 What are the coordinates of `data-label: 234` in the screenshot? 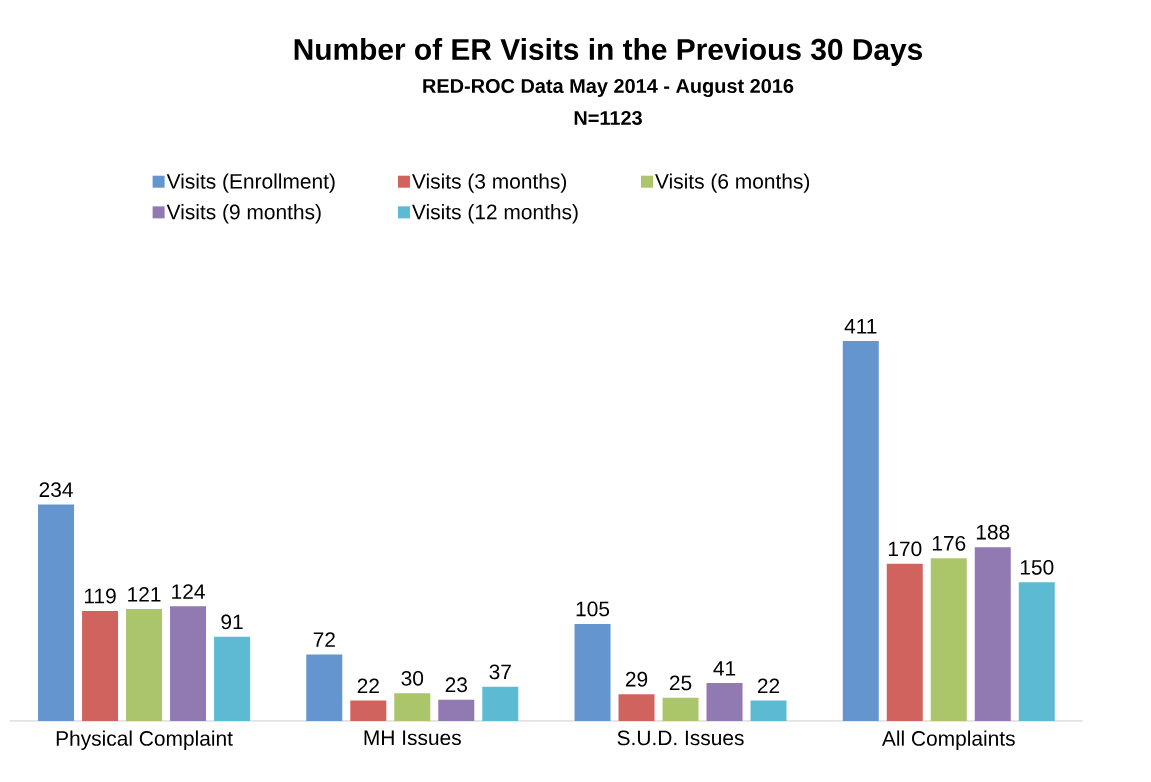 It's located at (56, 490).